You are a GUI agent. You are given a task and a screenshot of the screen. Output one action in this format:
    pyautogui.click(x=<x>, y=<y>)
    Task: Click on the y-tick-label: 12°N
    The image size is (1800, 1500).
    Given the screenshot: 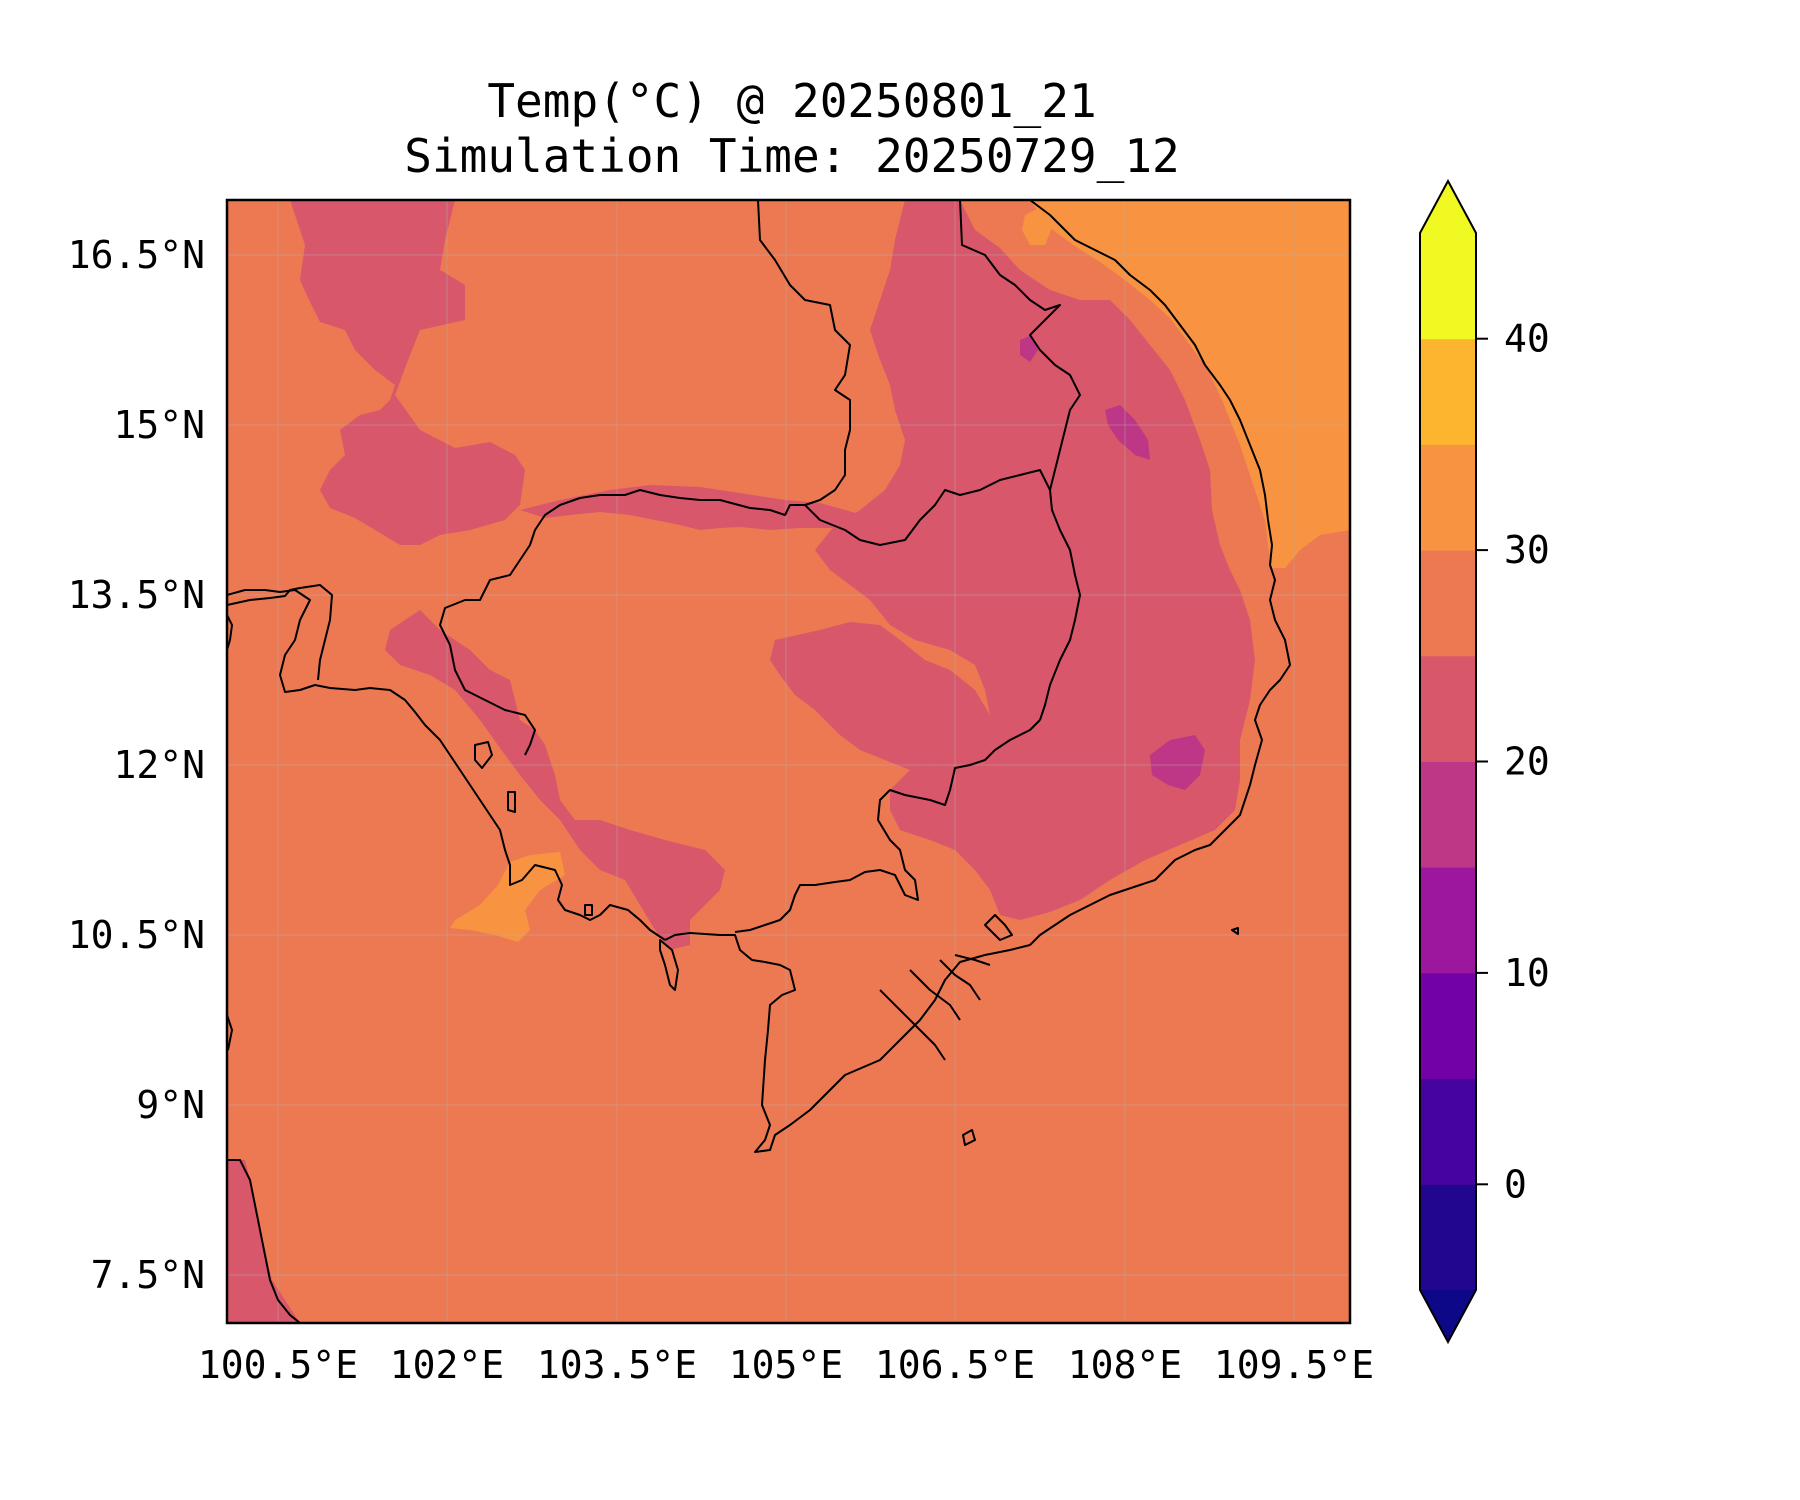 What is the action you would take?
    pyautogui.click(x=159, y=765)
    